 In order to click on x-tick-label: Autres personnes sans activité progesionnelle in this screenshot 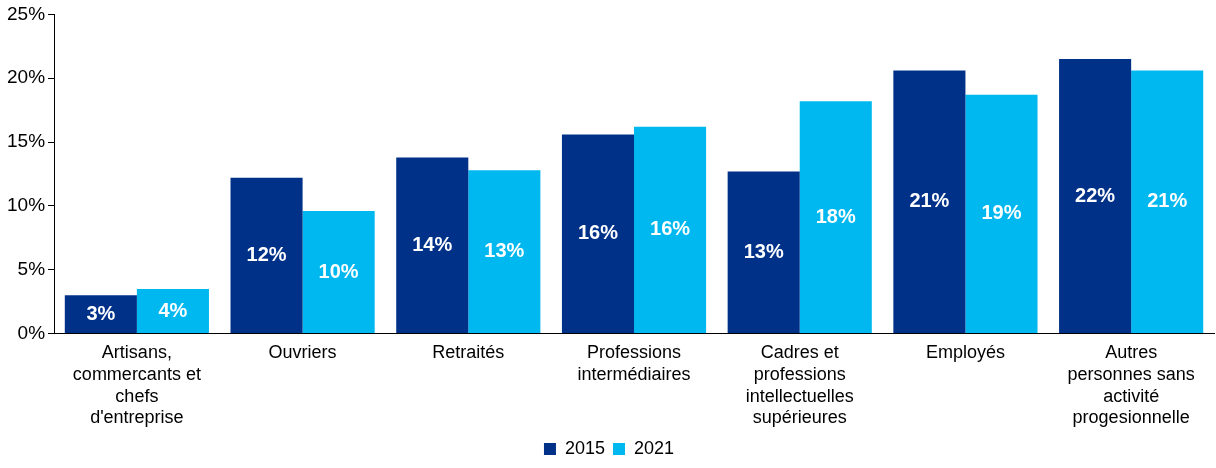, I will do `click(1131, 385)`.